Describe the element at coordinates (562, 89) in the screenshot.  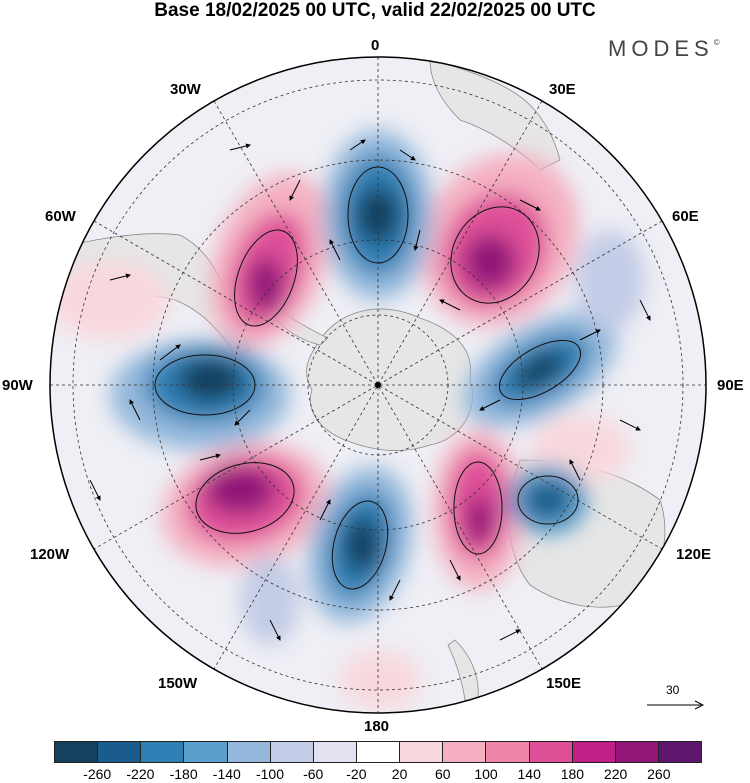
I see `lon-label-30e: 30E` at that location.